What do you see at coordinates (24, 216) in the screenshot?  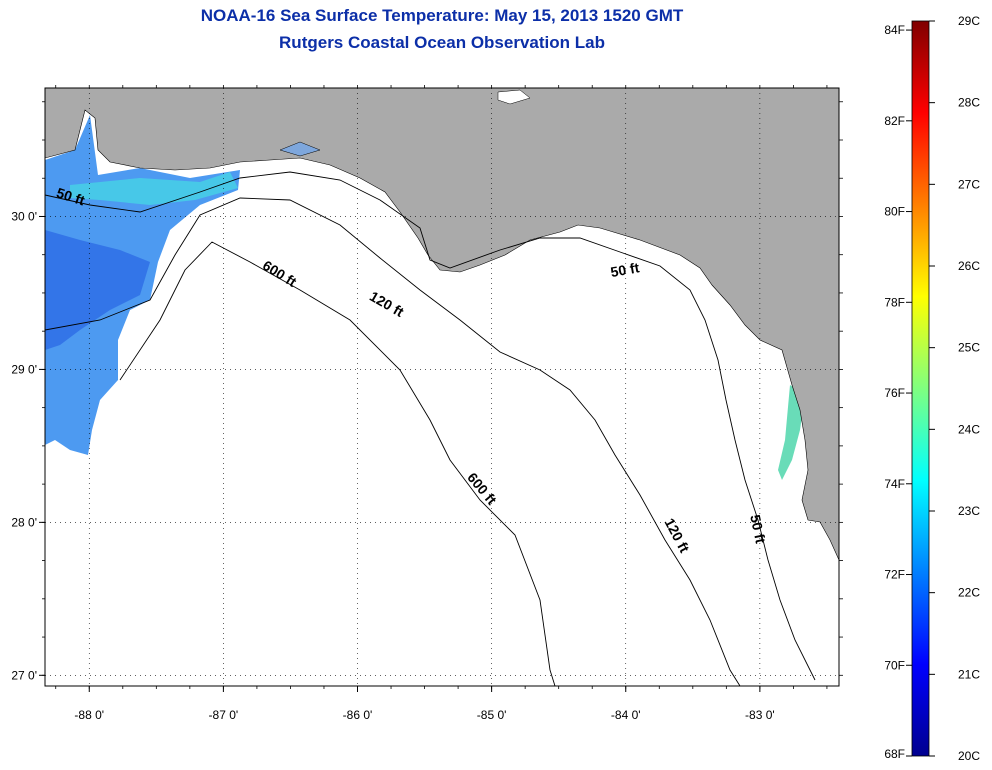 I see `lat-tick-label: 30 0'` at bounding box center [24, 216].